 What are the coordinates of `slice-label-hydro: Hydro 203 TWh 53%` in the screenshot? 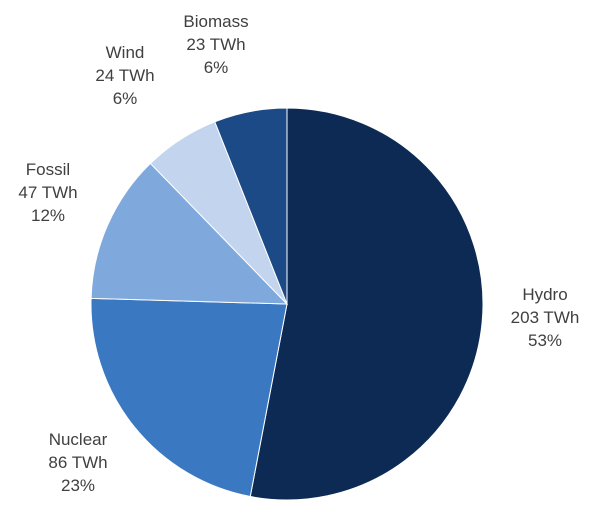 It's located at (545, 317).